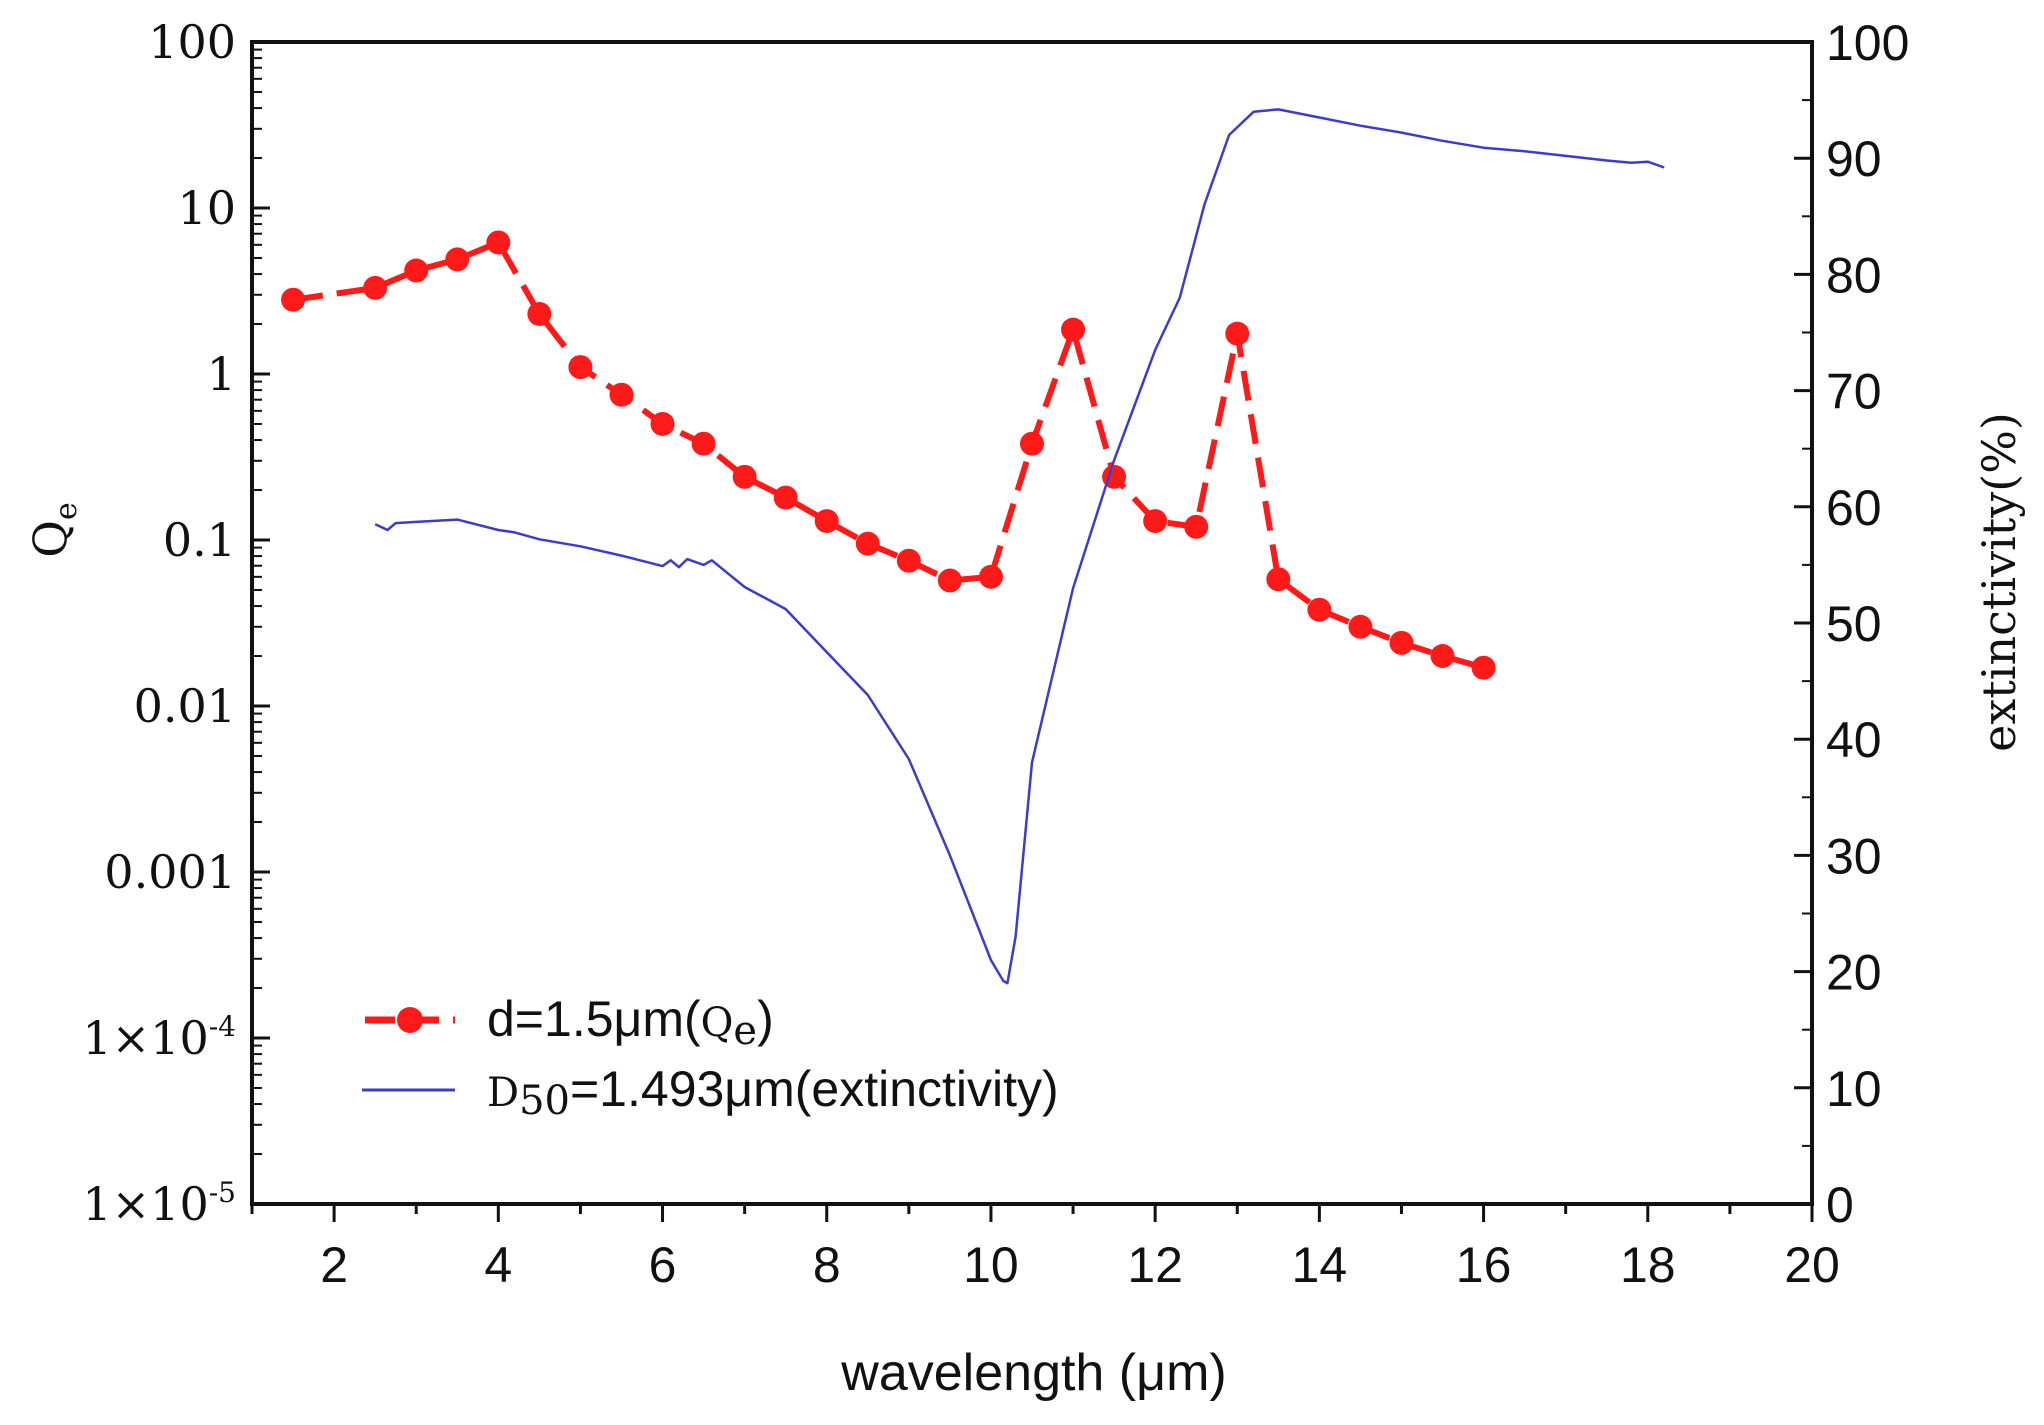 This screenshot has height=1425, width=2044. I want to click on svg-text: Qe, so click(53, 529).